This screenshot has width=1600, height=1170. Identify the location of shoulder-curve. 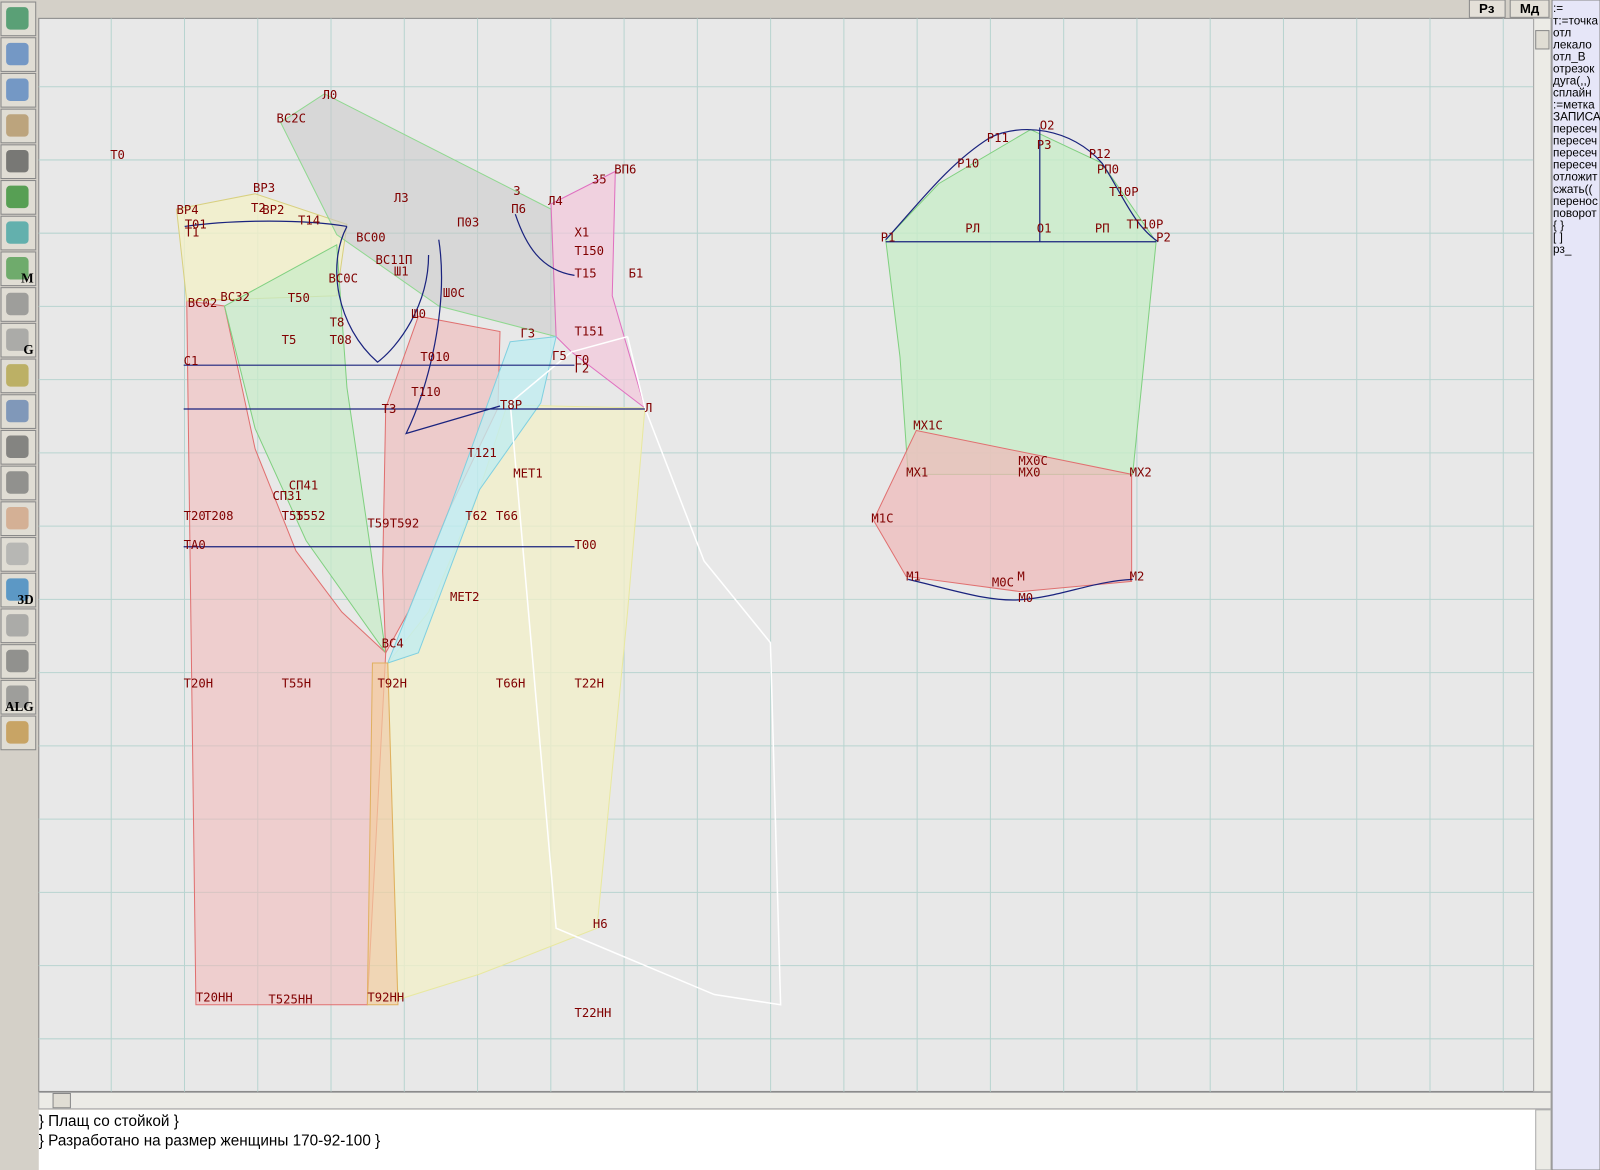
(266, 224).